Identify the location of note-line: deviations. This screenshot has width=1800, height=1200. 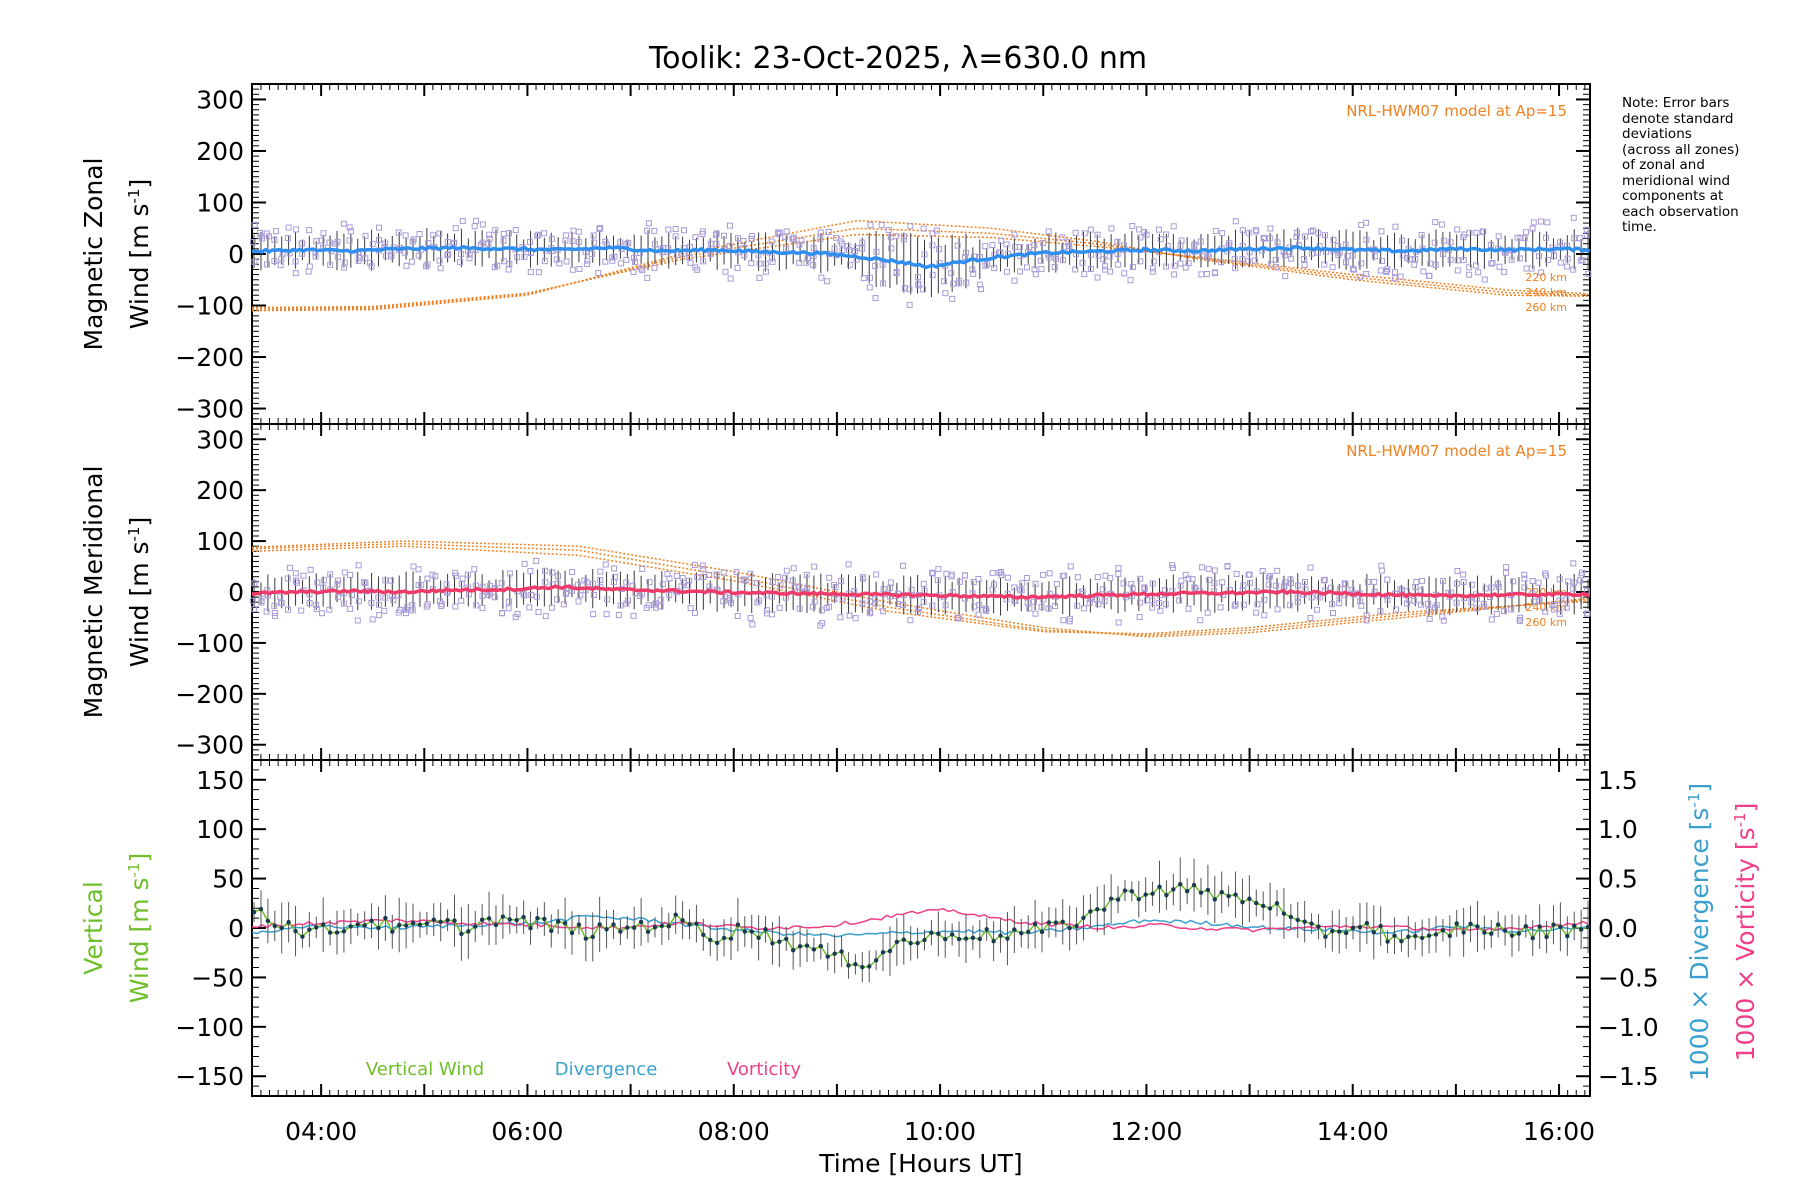
(1657, 134).